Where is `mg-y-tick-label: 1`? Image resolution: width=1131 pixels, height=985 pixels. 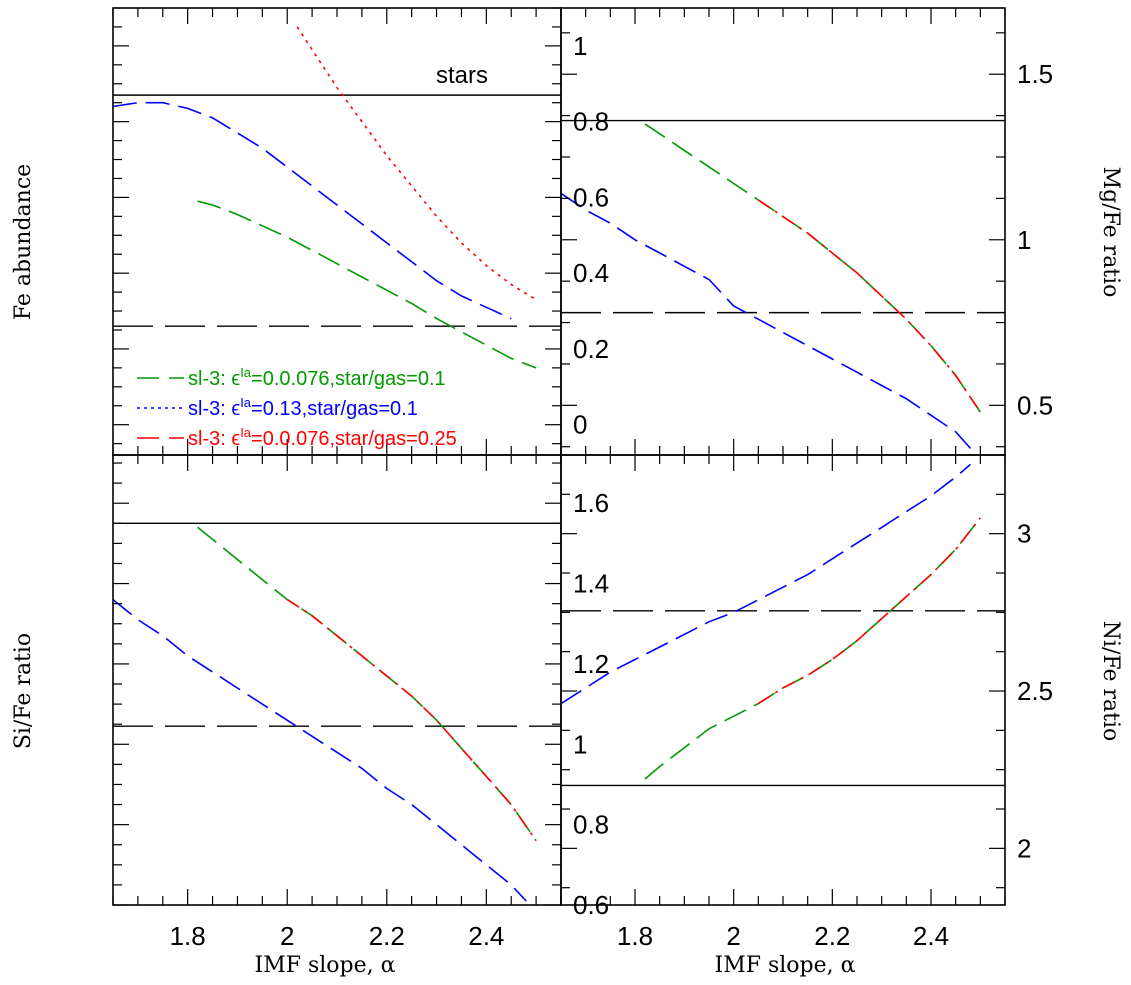 mg-y-tick-label: 1 is located at coordinates (1024, 240).